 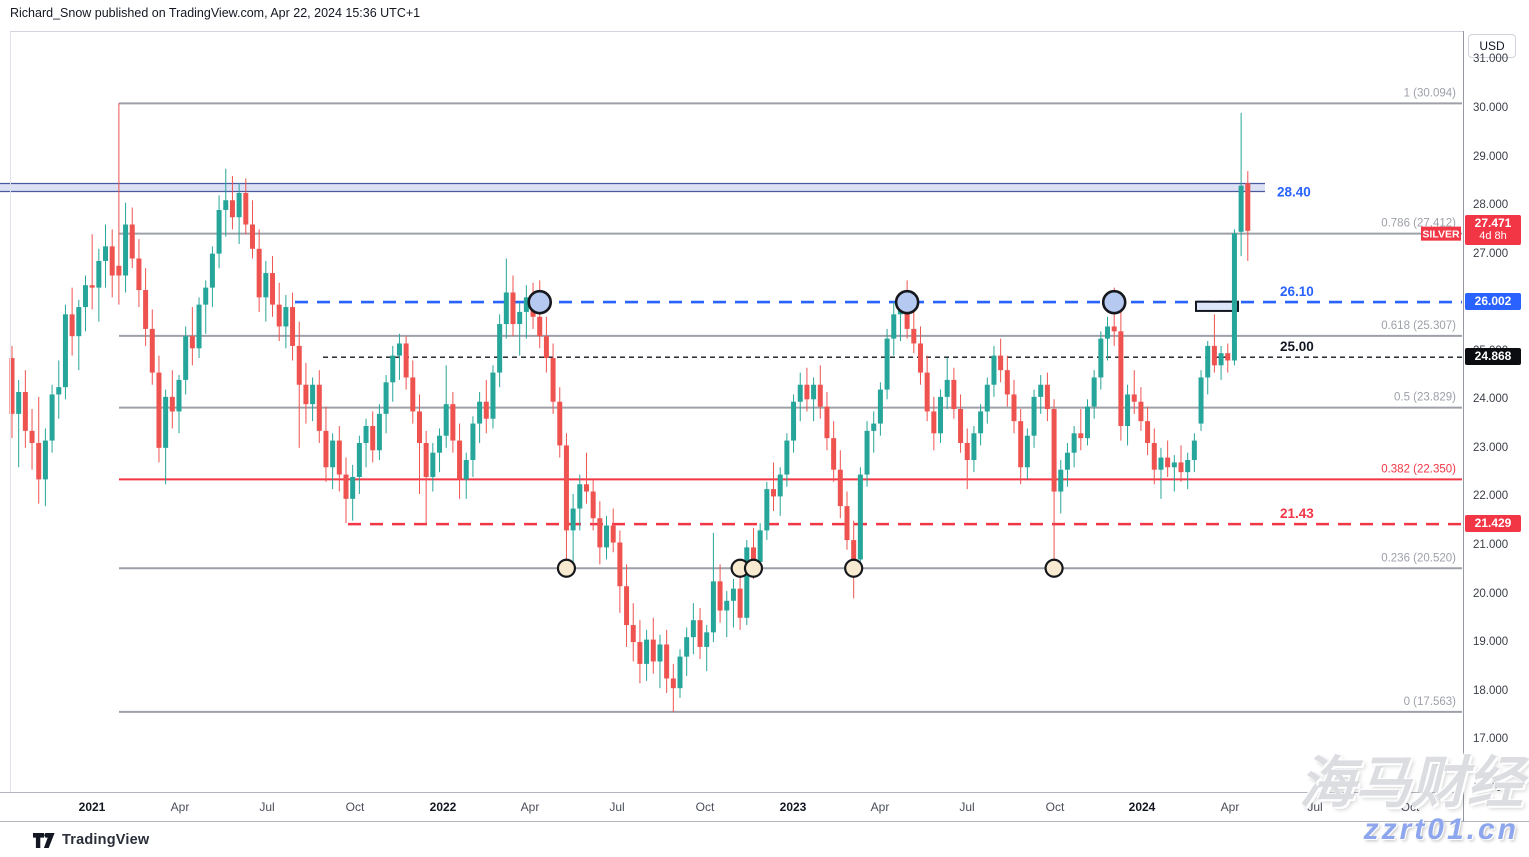 What do you see at coordinates (1418, 558) in the screenshot?
I see `fib-level-label: 0.236 (20.520)` at bounding box center [1418, 558].